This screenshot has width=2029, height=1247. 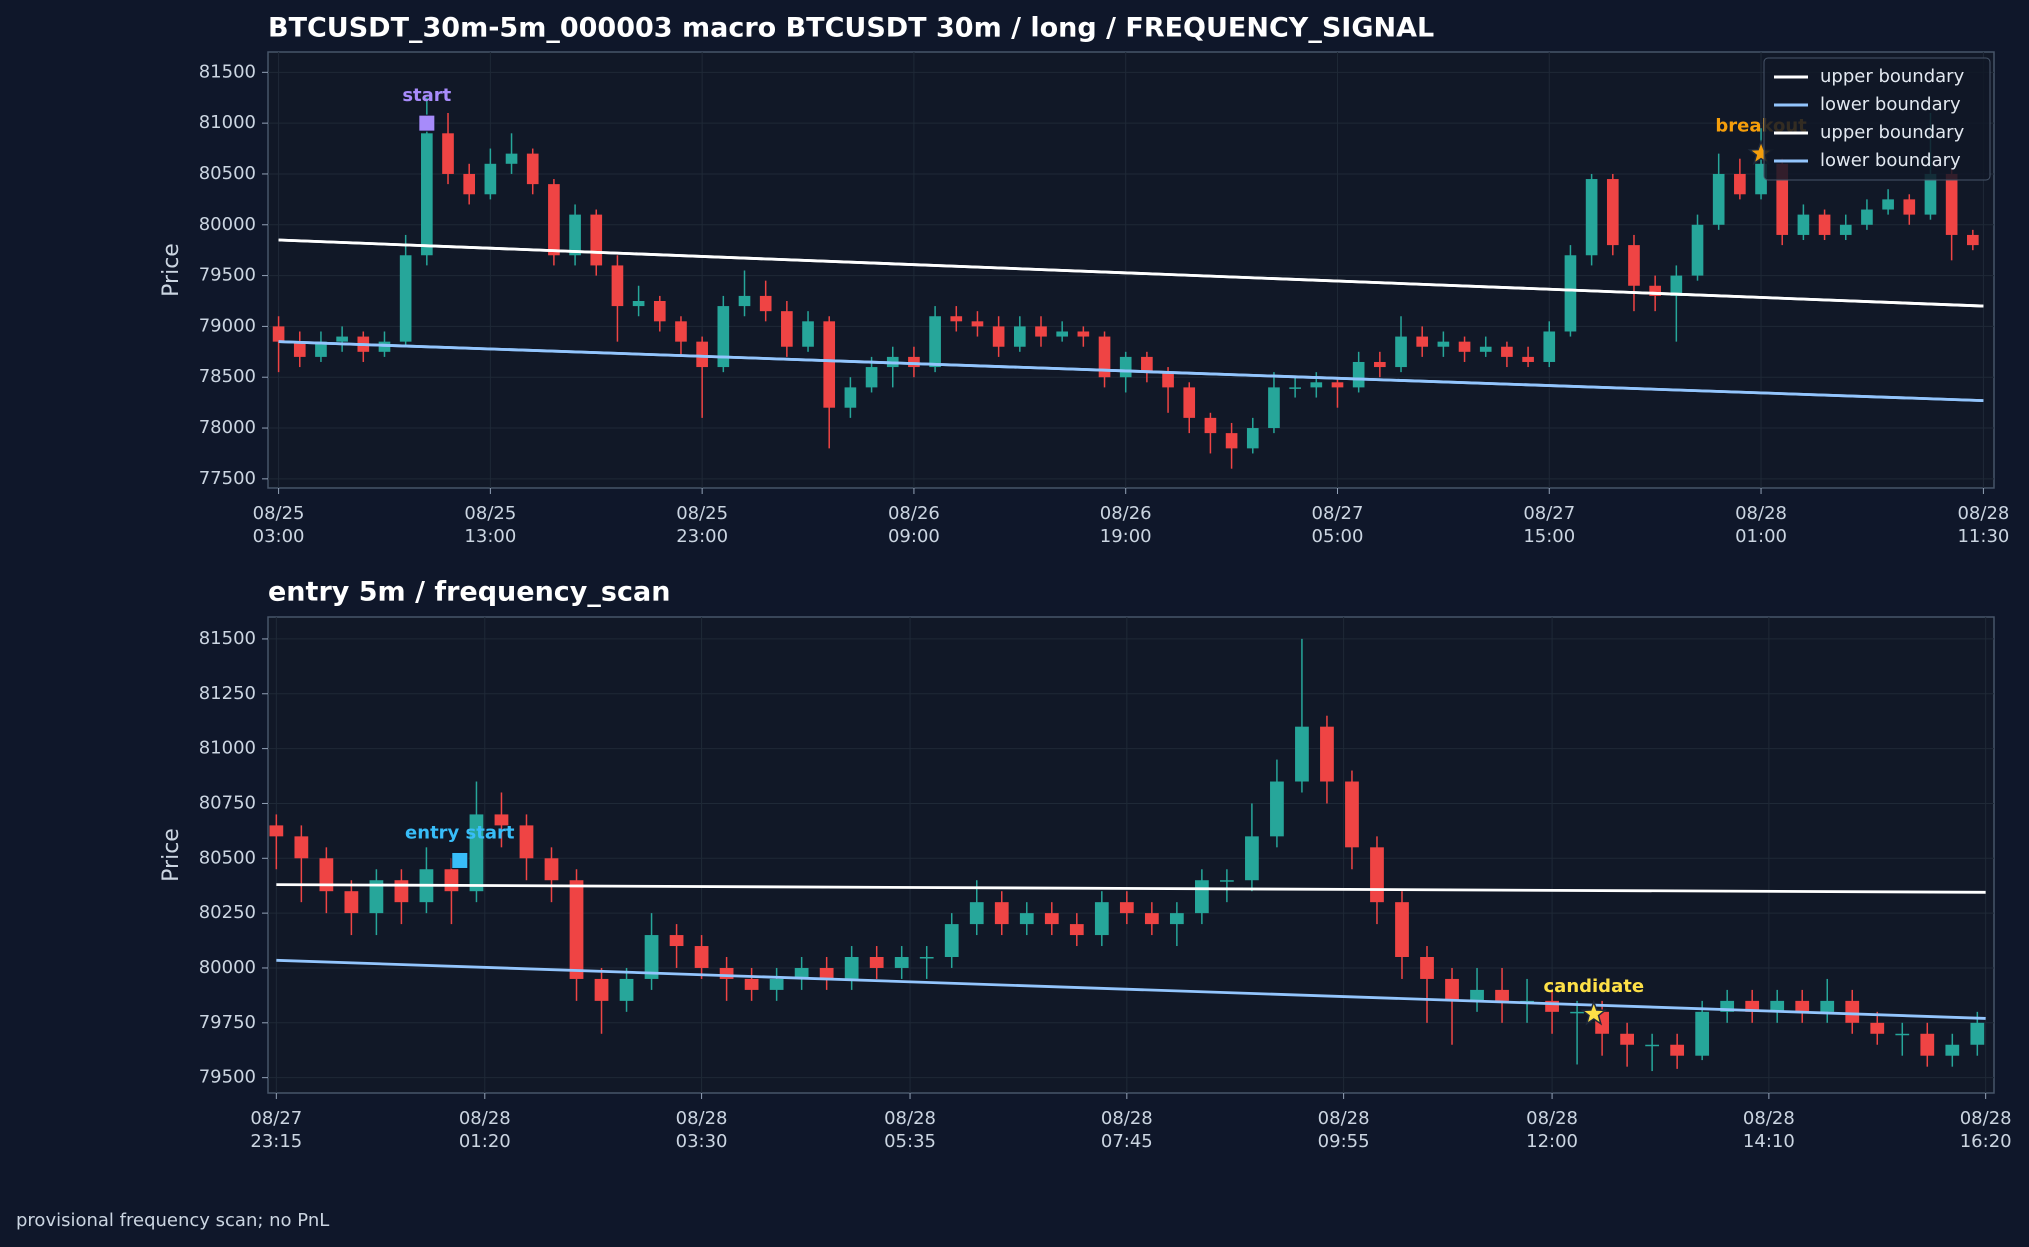 I want to click on x-tick-label: 08/27 05:00, so click(x=1338, y=525).